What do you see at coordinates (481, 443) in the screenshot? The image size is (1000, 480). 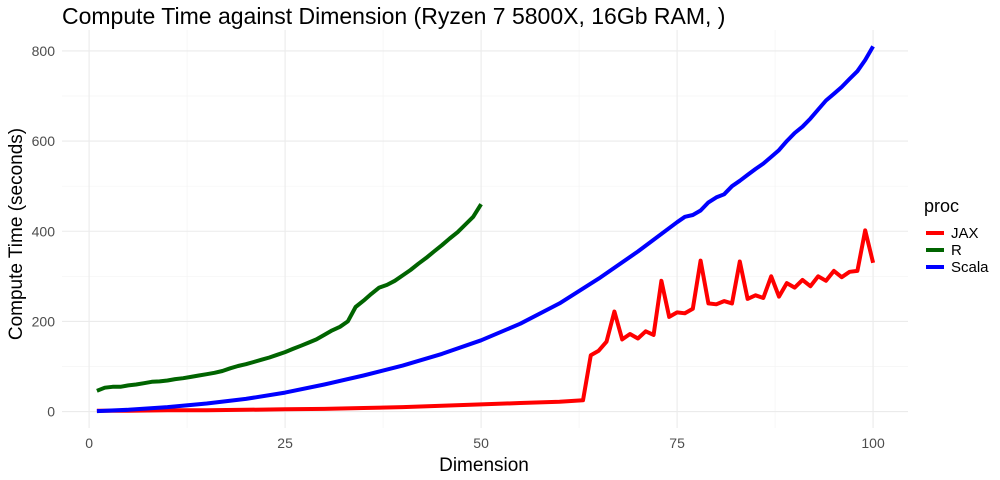 I see `x-tick-label: 50` at bounding box center [481, 443].